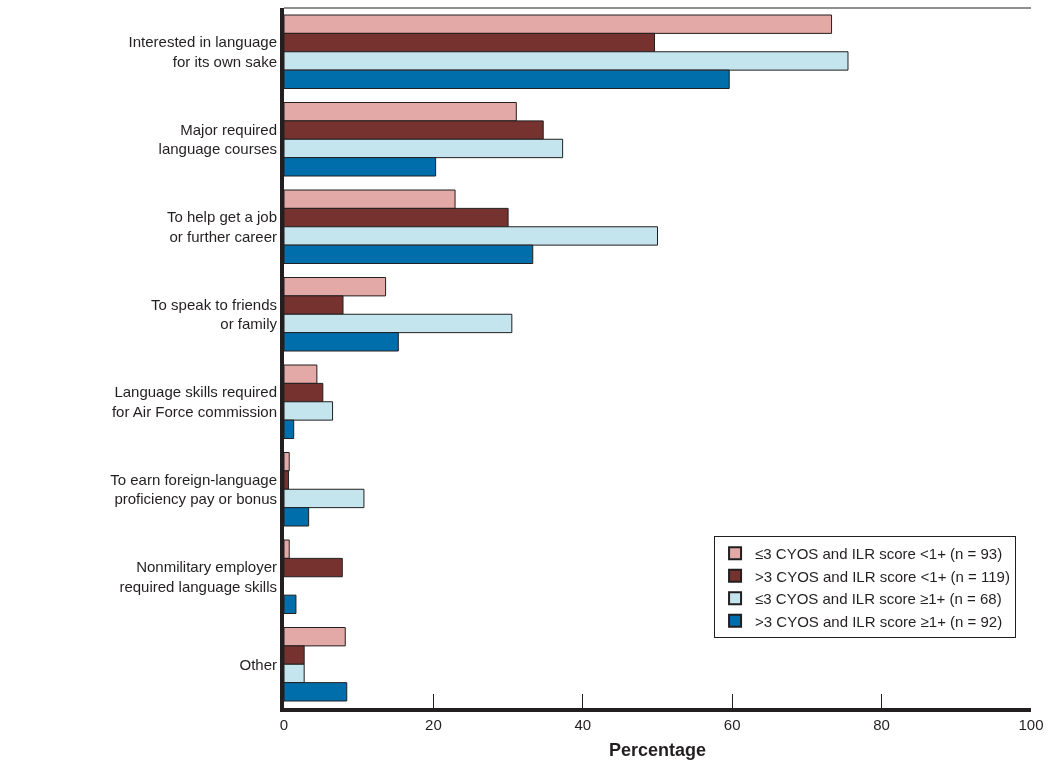 Image resolution: width=1052 pixels, height=776 pixels. I want to click on y-tick-label: Interested in language for its own sake, so click(202, 51).